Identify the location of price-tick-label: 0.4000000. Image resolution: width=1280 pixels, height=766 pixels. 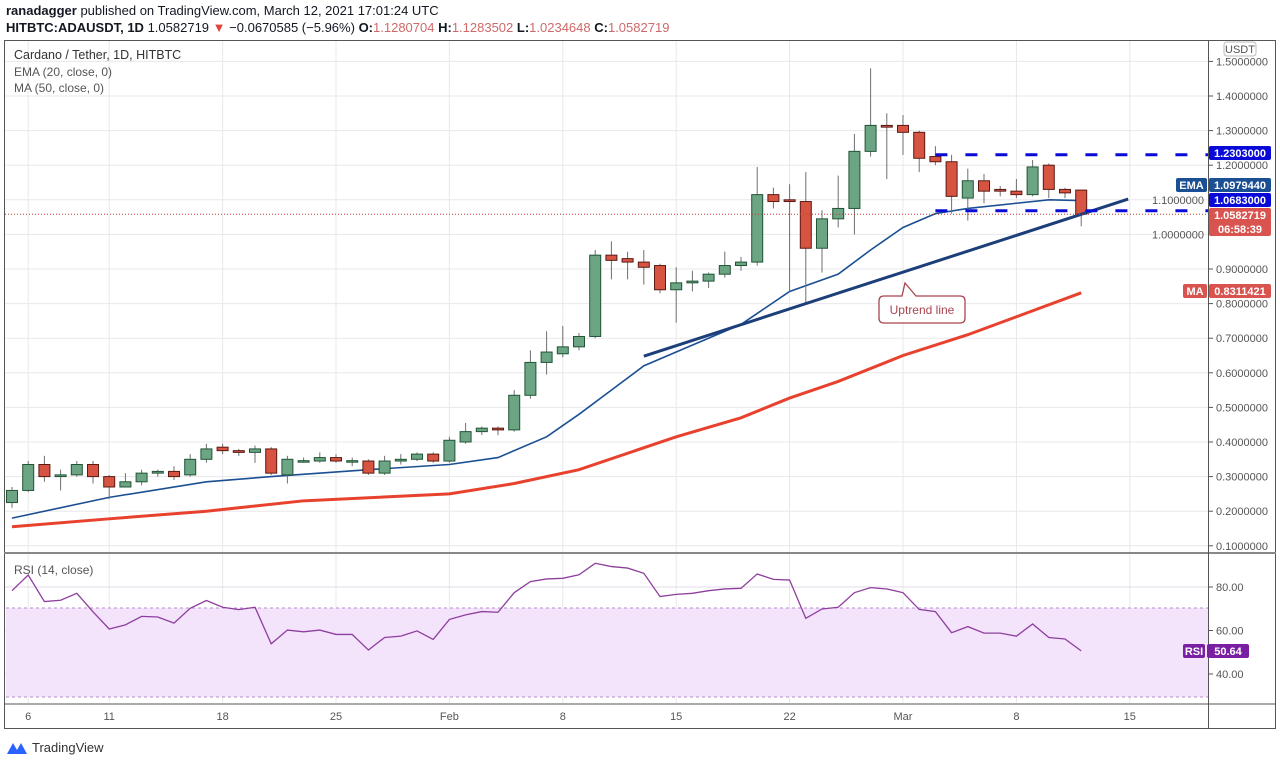
(1242, 443).